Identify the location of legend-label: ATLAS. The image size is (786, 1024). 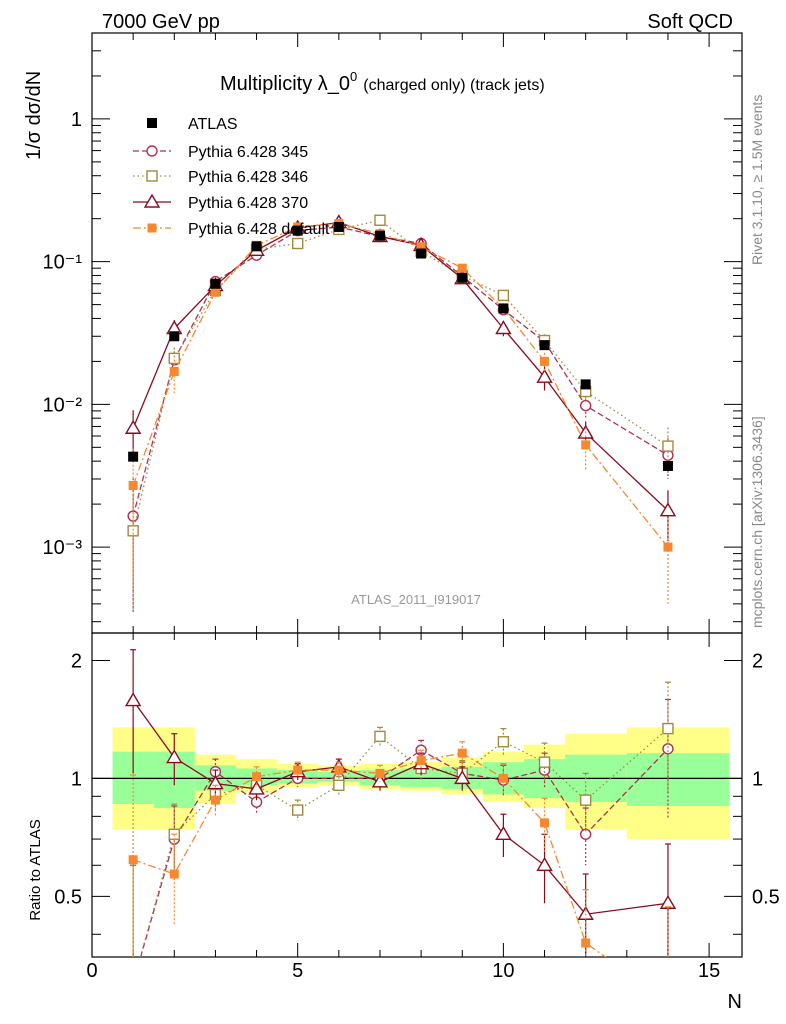
(213, 124).